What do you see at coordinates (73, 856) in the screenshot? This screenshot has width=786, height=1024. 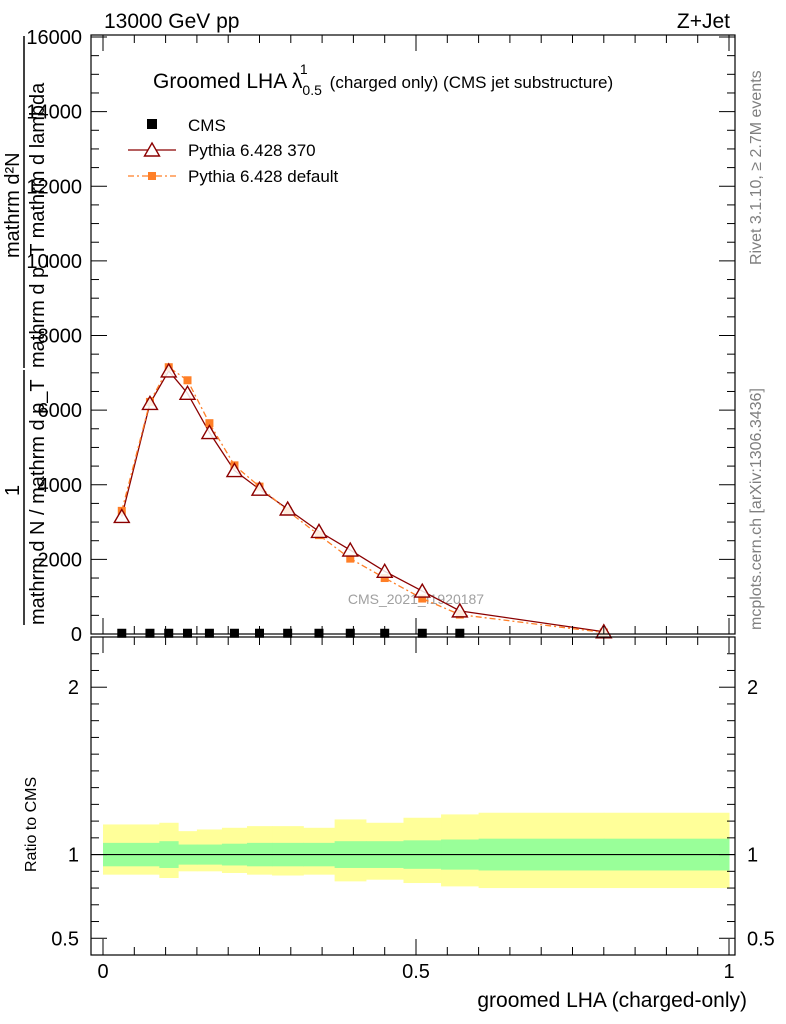 I see `ratio-y-tick-label: 1` at bounding box center [73, 856].